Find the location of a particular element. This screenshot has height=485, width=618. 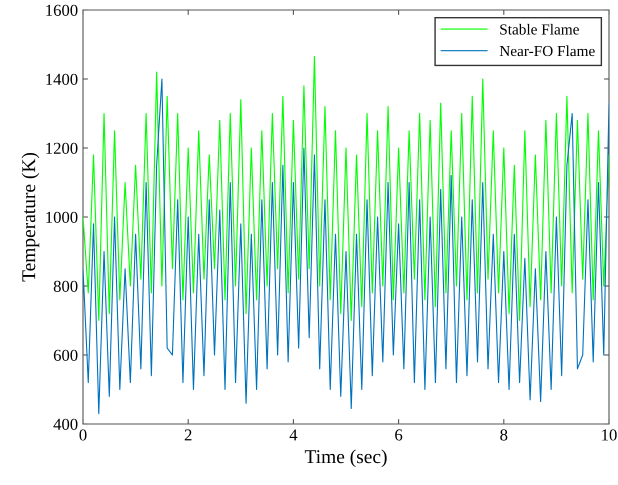

x-tick-label: 4 is located at coordinates (294, 434).